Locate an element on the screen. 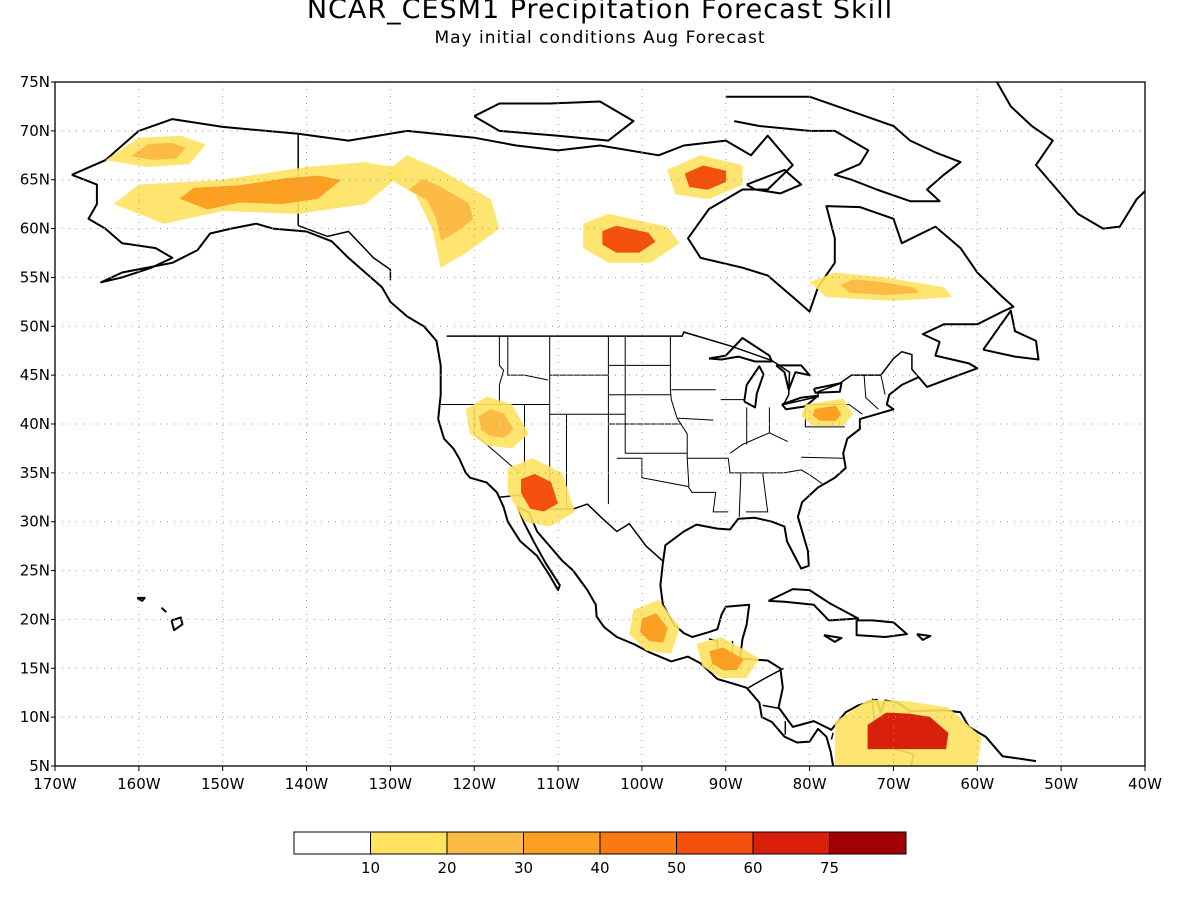 This screenshot has width=1200, height=900. colorbar-label: 40 is located at coordinates (599, 868).